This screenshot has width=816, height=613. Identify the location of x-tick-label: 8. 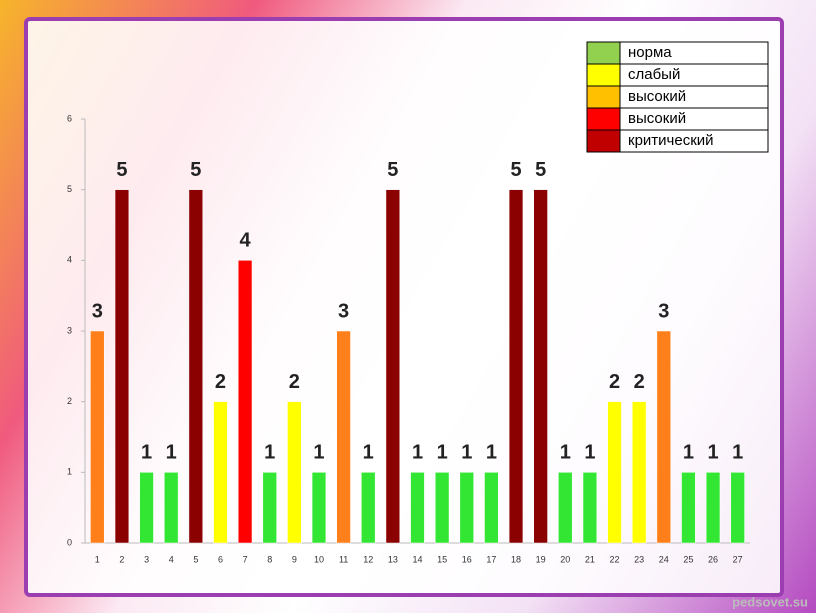
(269, 559).